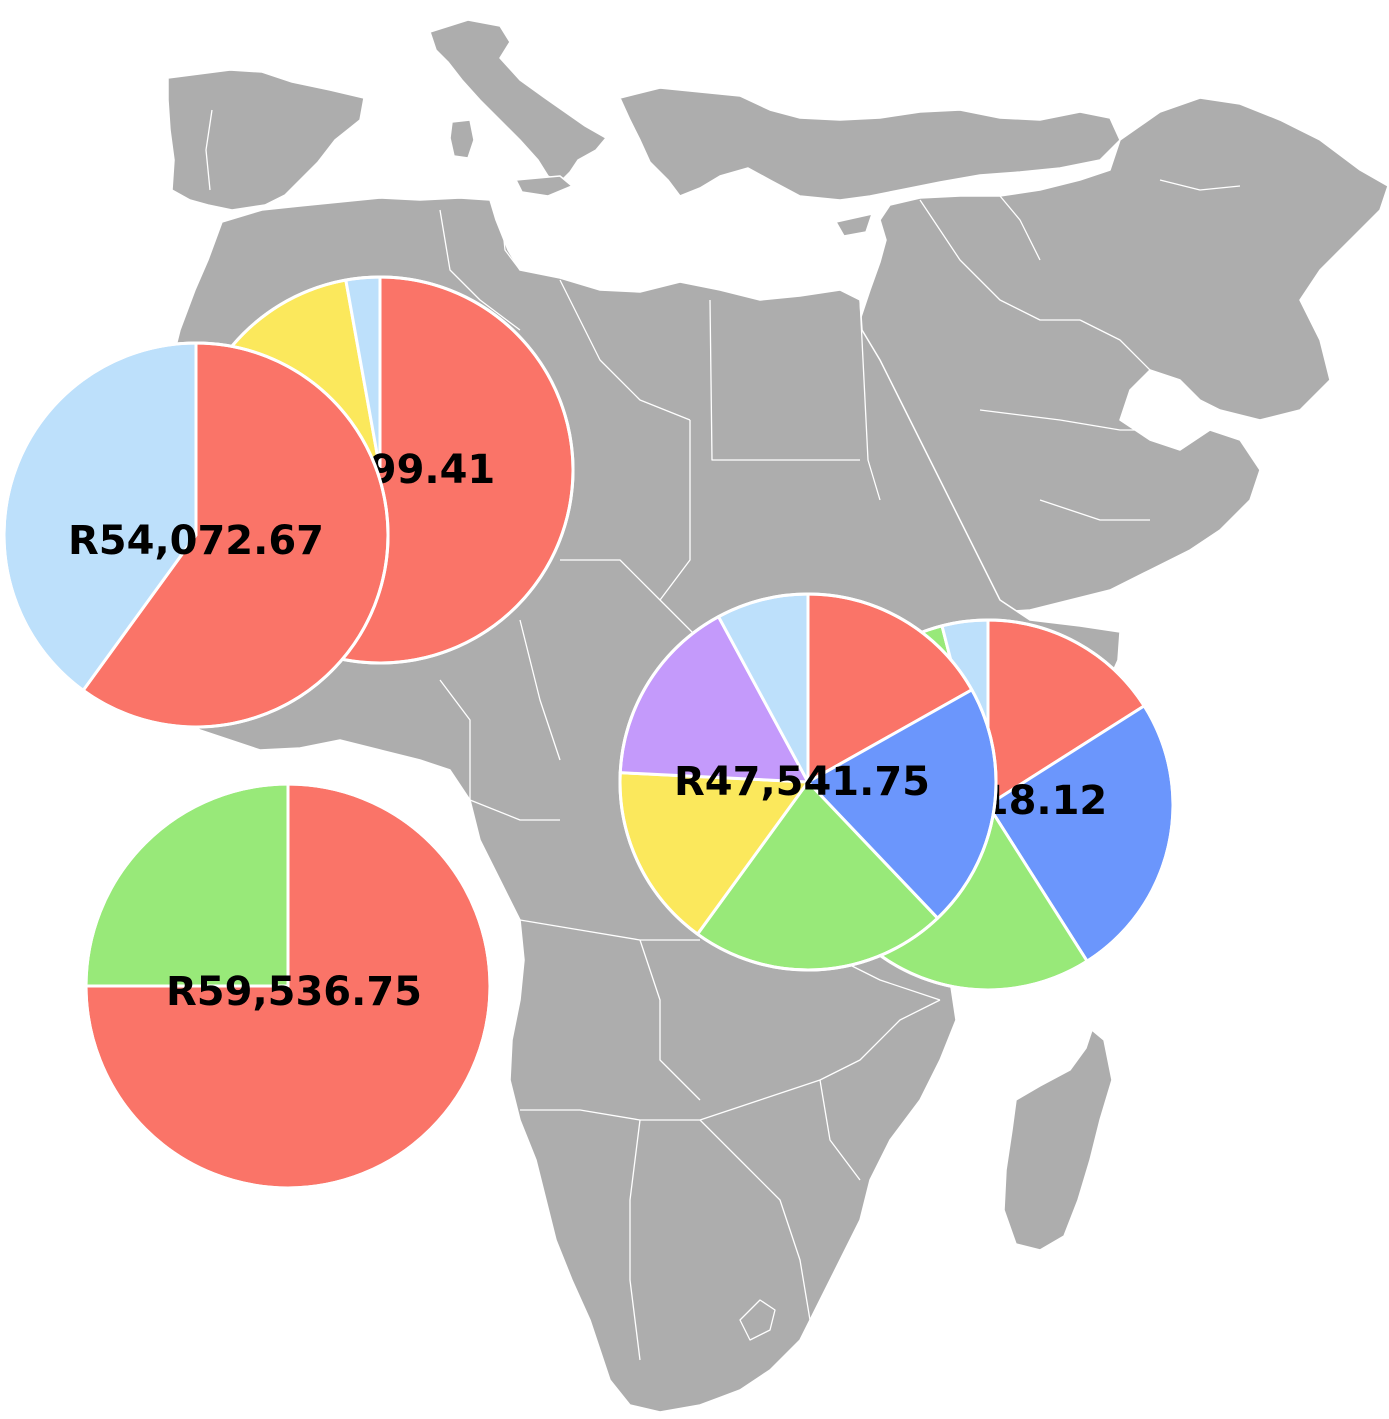 The image size is (1389, 1419). I want to click on pie-west-africa: R54,072.67, so click(196, 535).